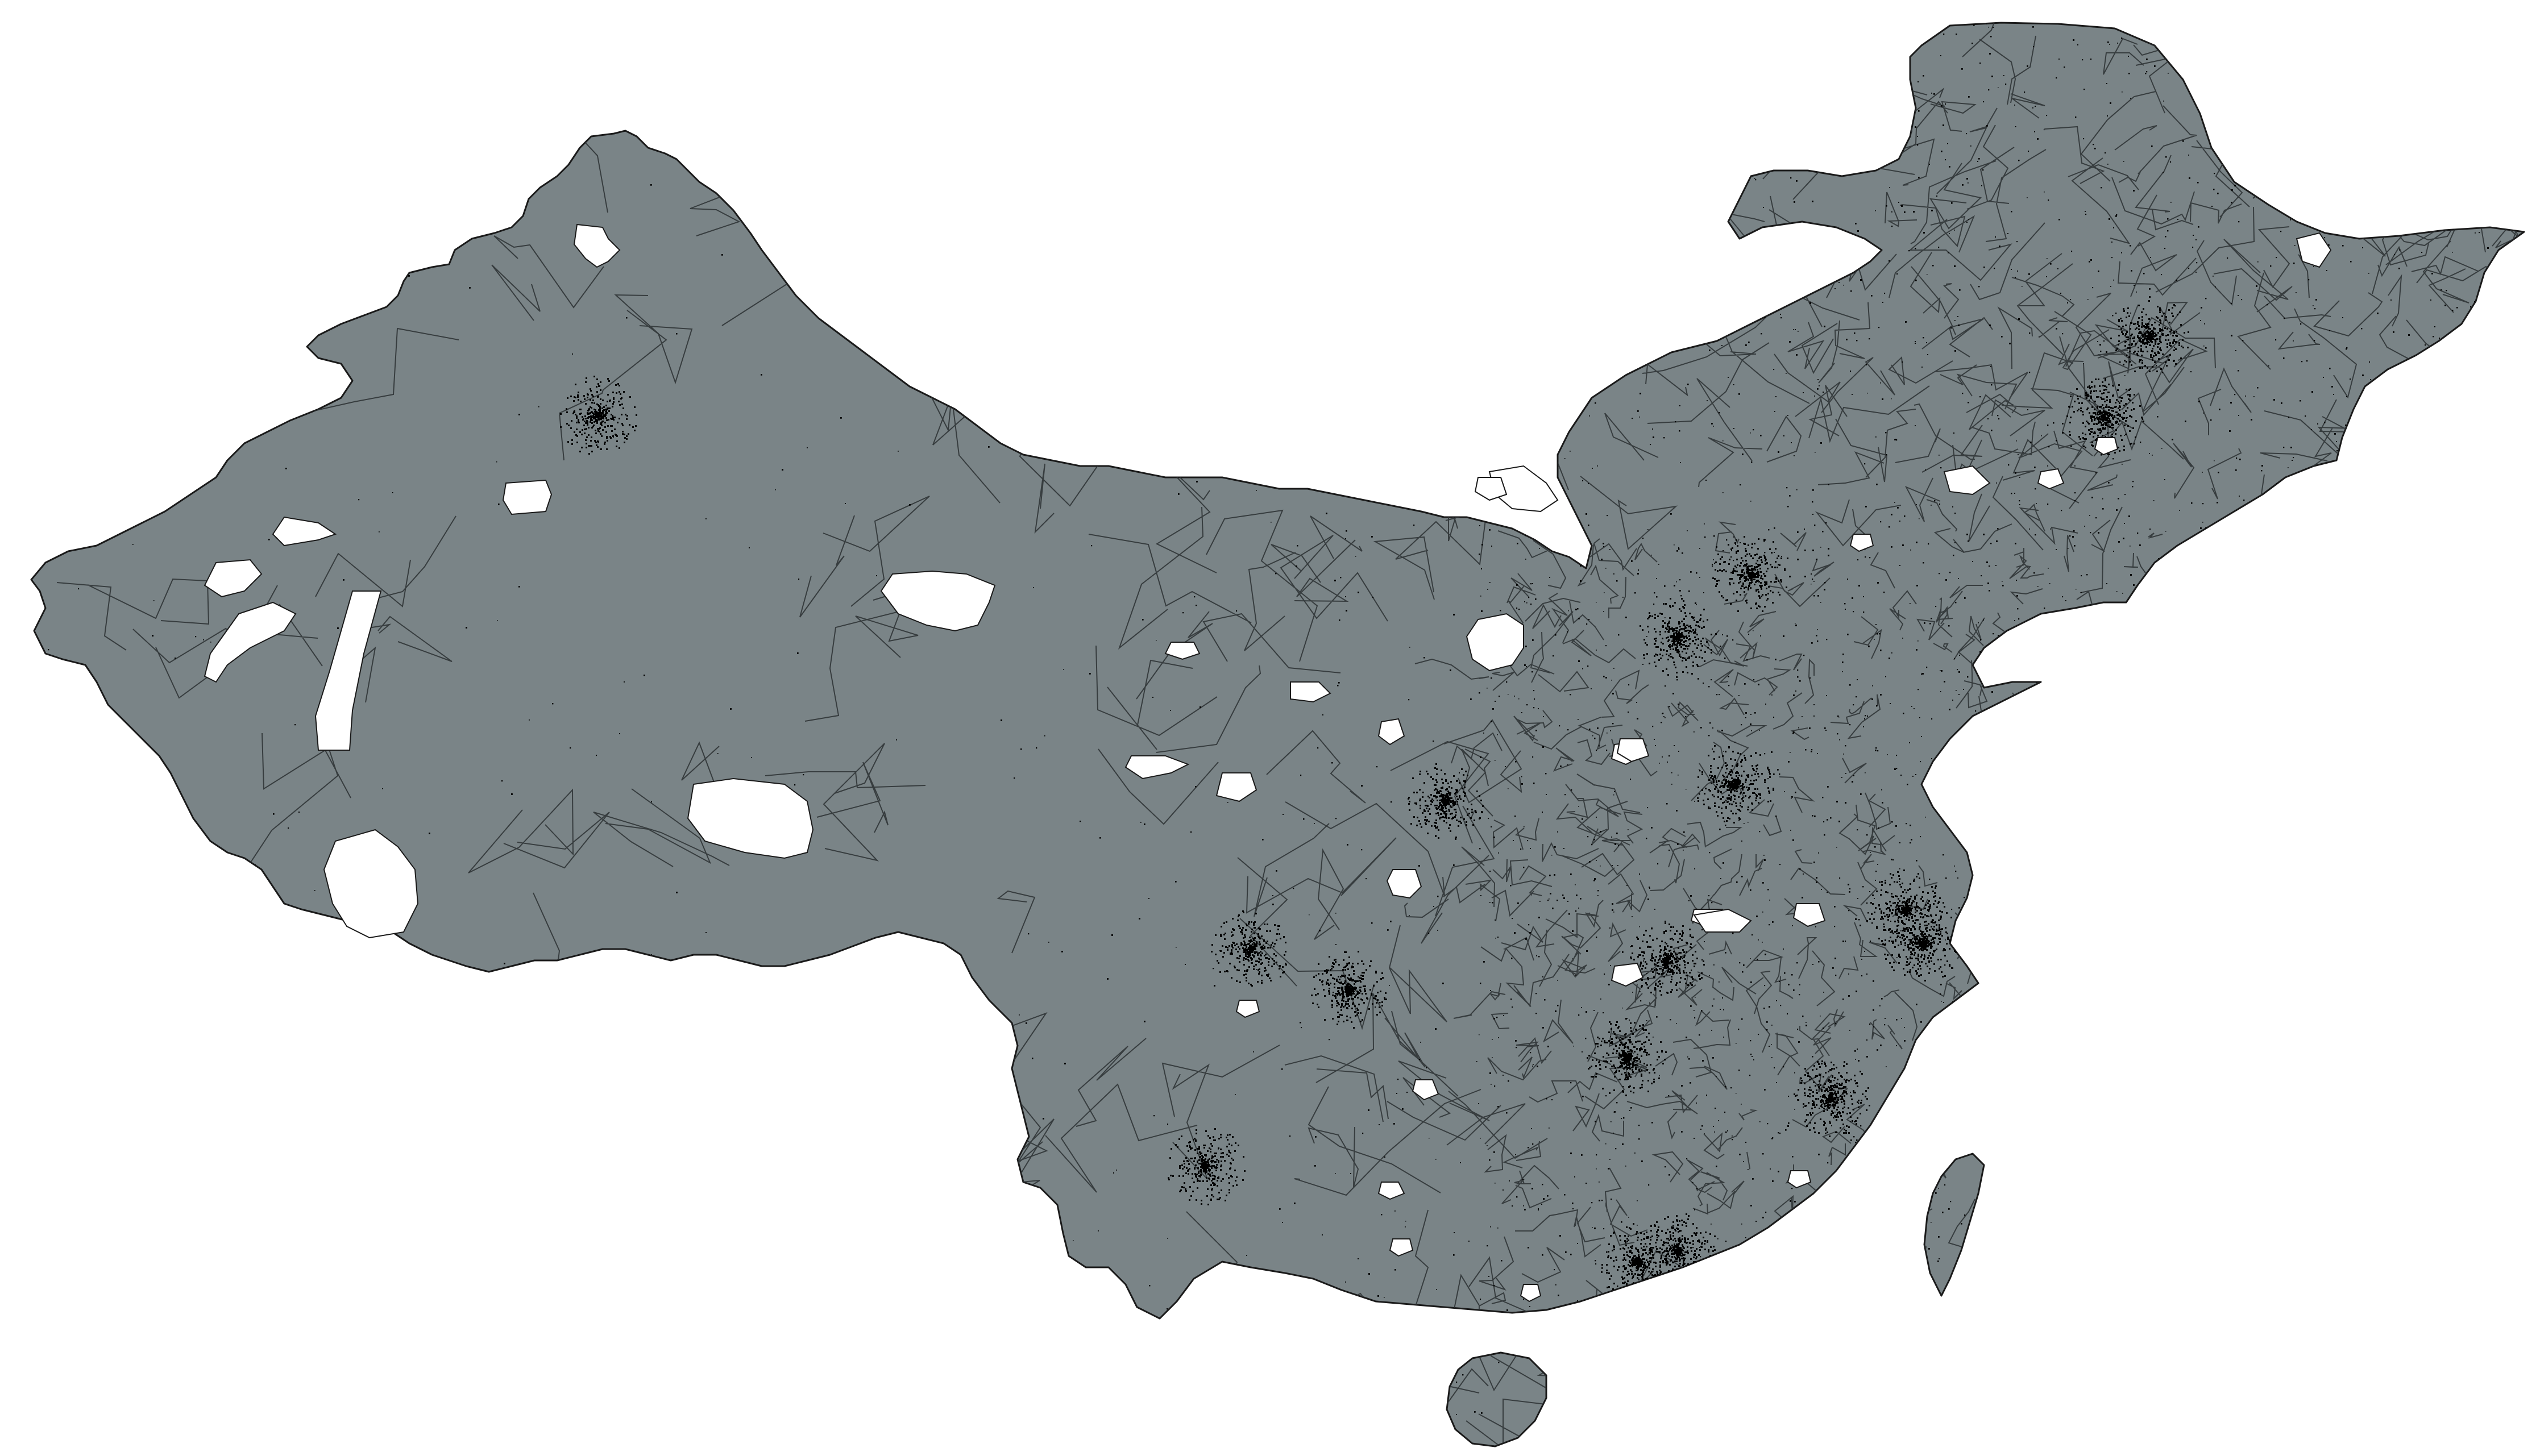 The height and width of the screenshot is (1456, 2540). I want to click on taiwan-island, so click(1954, 1225).